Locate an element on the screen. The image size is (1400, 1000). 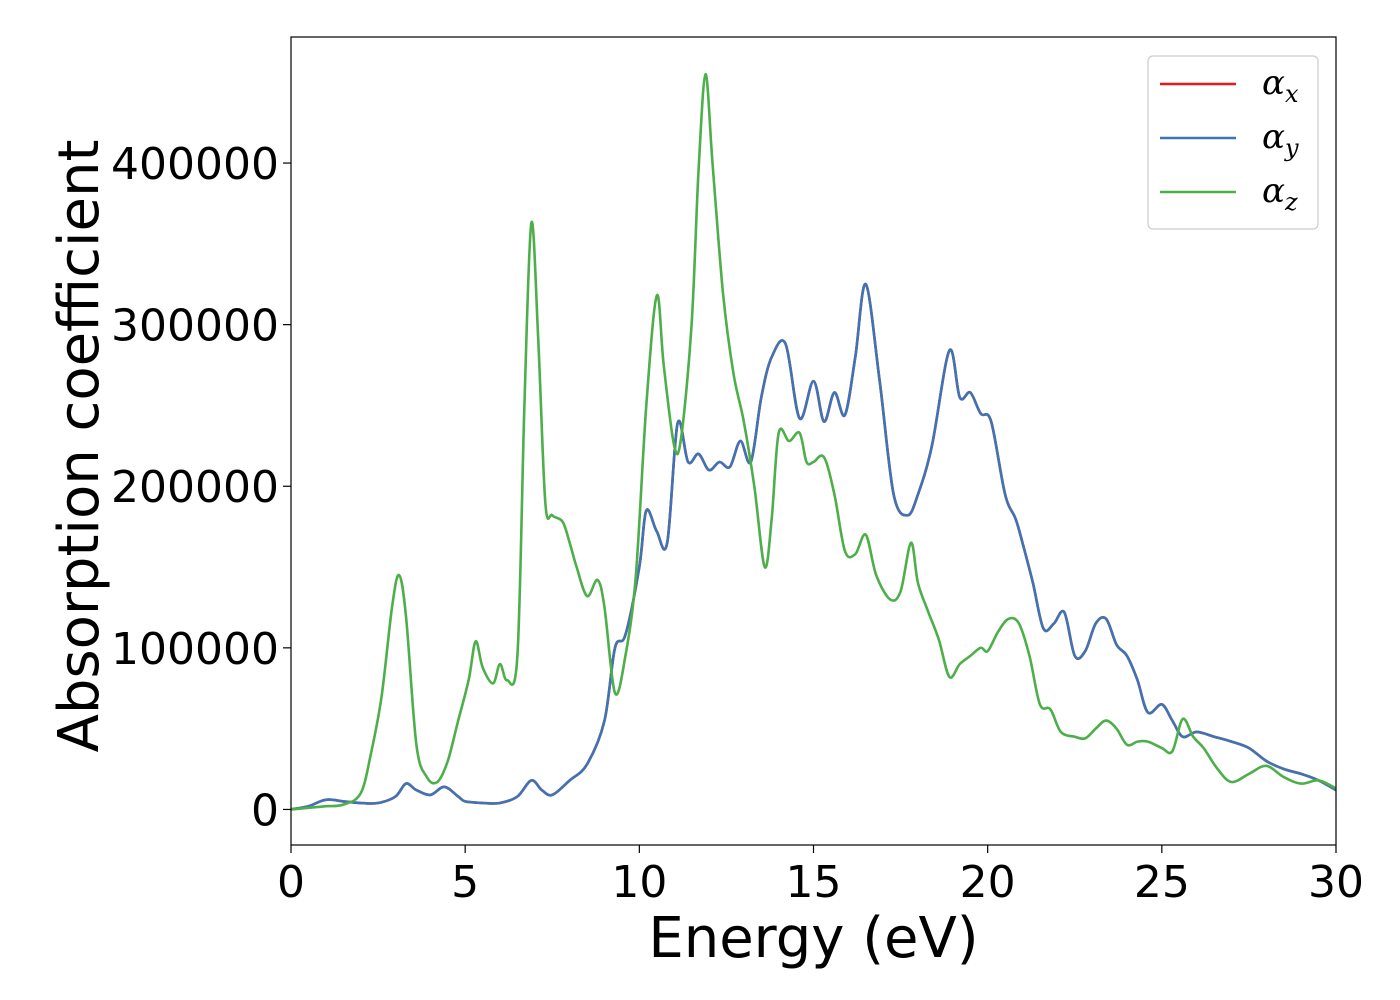
x-tick-label: 20 is located at coordinates (988, 882).